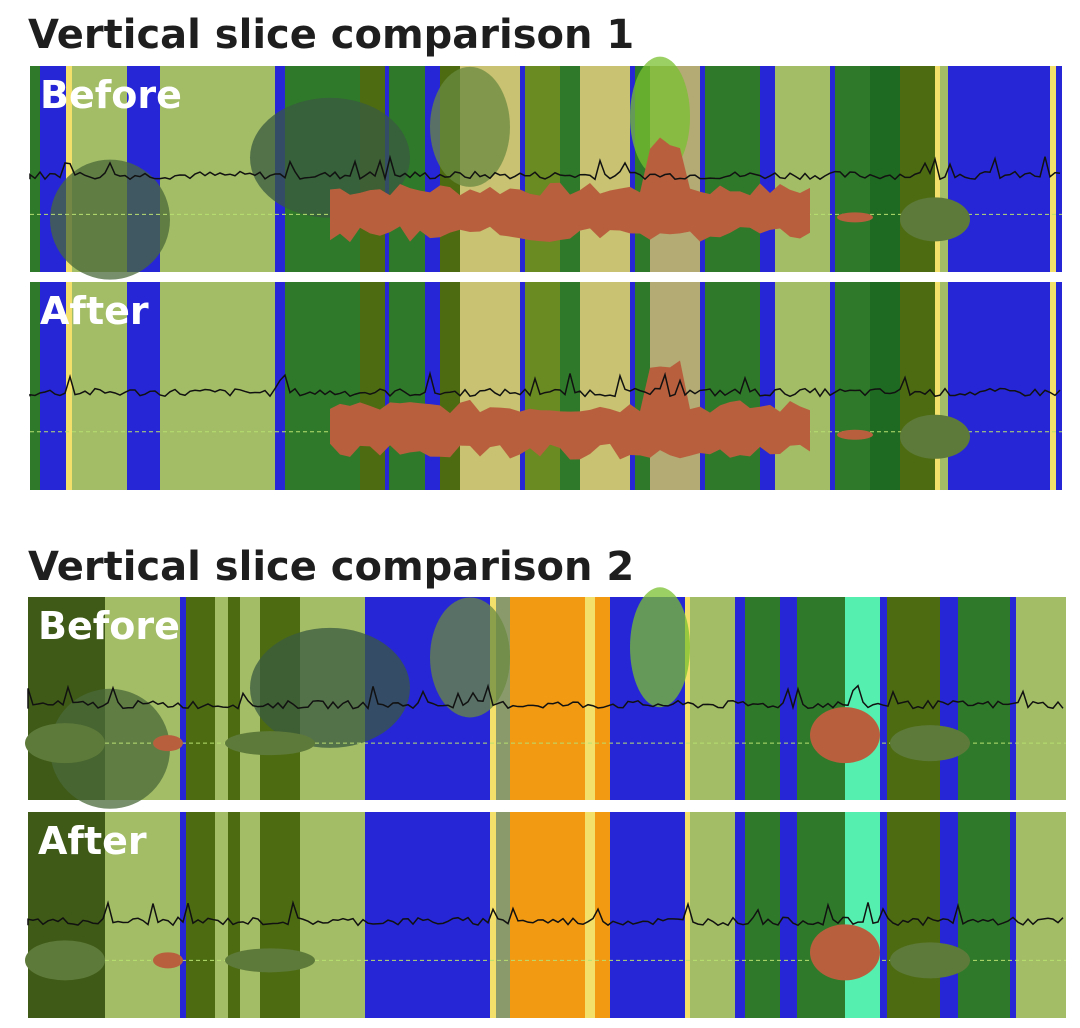 The image size is (1080, 1028). Describe the element at coordinates (331, 567) in the screenshot. I see `section-title: Vertical slice comparison 2` at that location.